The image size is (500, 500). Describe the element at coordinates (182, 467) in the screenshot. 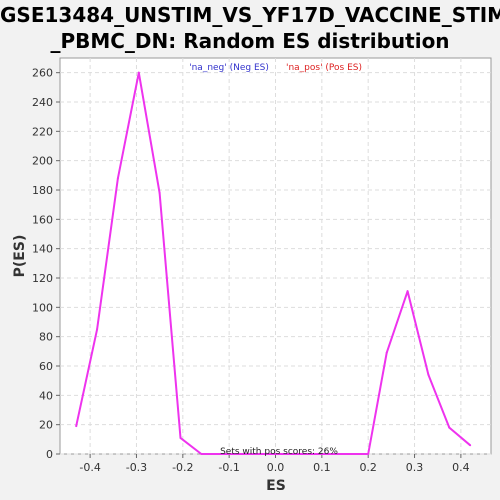

I see `x-tick-label: -0.2` at that location.